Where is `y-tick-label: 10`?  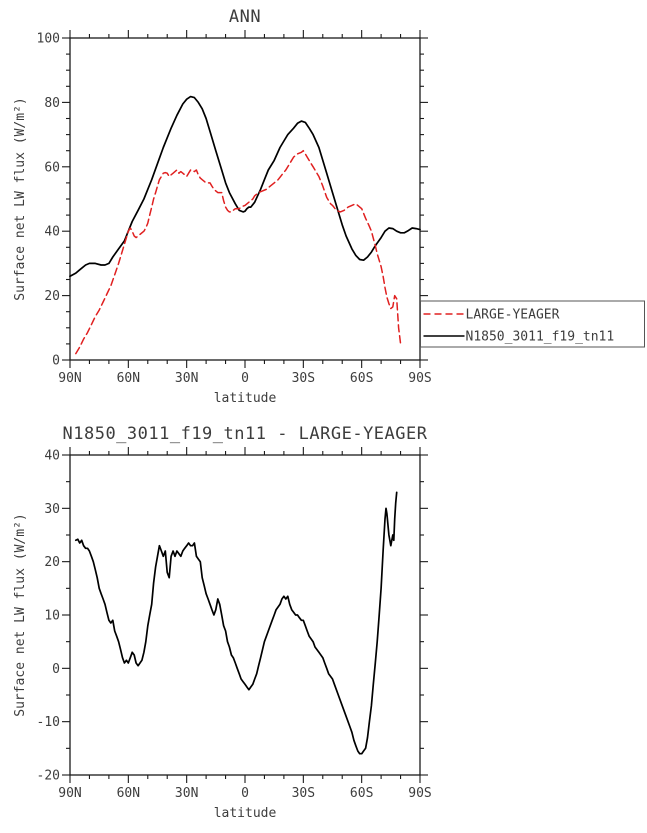
y-tick-label: 10 is located at coordinates (52, 616).